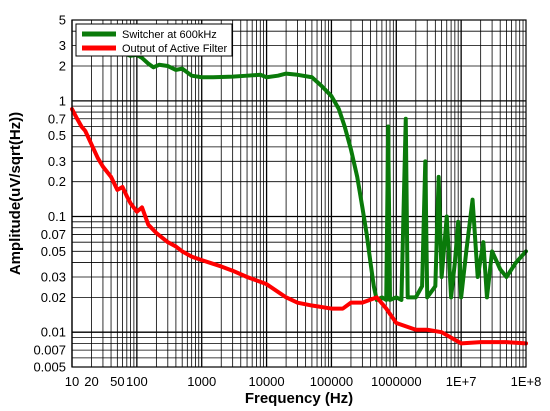 Image resolution: width=550 pixels, height=411 pixels. I want to click on y-axis-title: Amplitude(uV/sqrt(Hz)), so click(15, 193).